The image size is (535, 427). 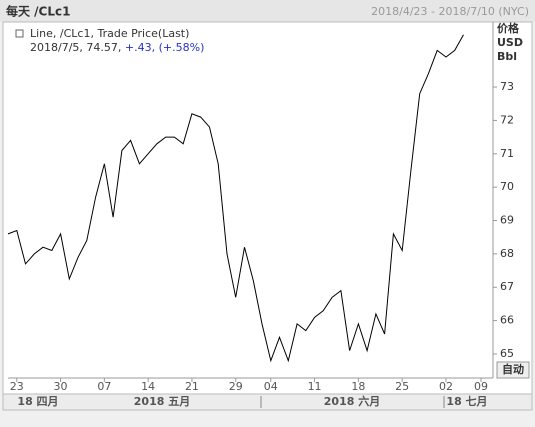 What do you see at coordinates (192, 386) in the screenshot?
I see `x-tick-label: 21` at bounding box center [192, 386].